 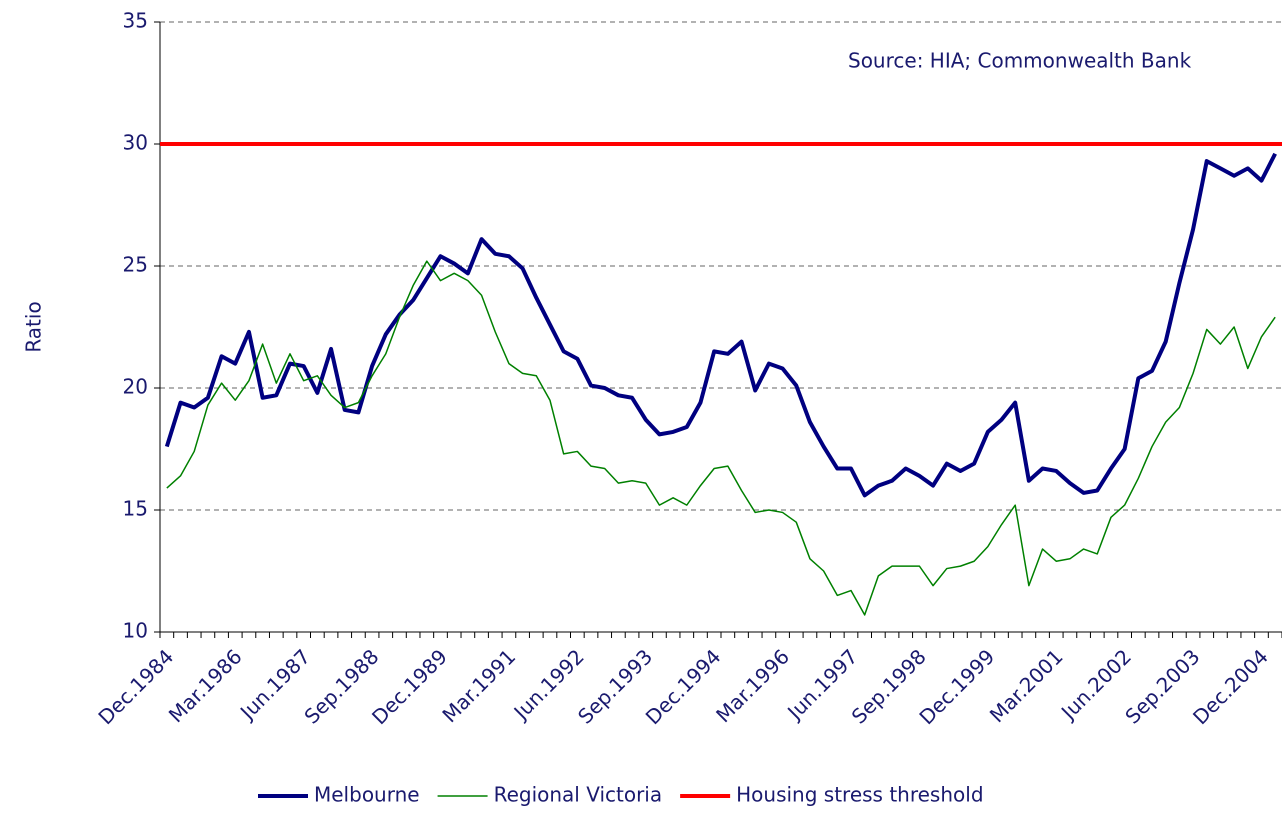 What do you see at coordinates (135, 387) in the screenshot?
I see `y-tick-label: 20` at bounding box center [135, 387].